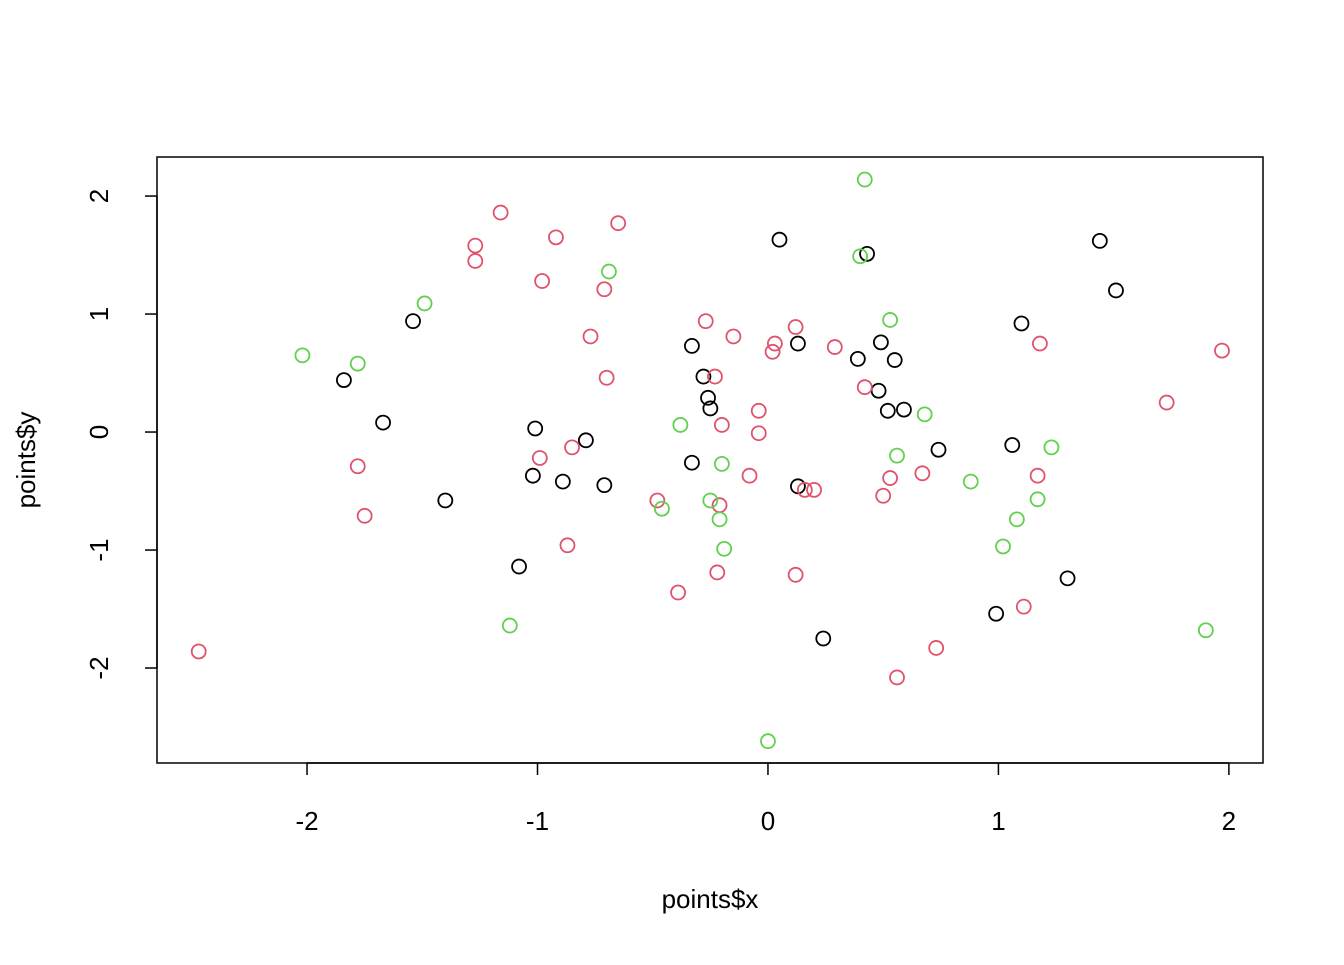  I want to click on x-tick-label: 2, so click(1229, 821).